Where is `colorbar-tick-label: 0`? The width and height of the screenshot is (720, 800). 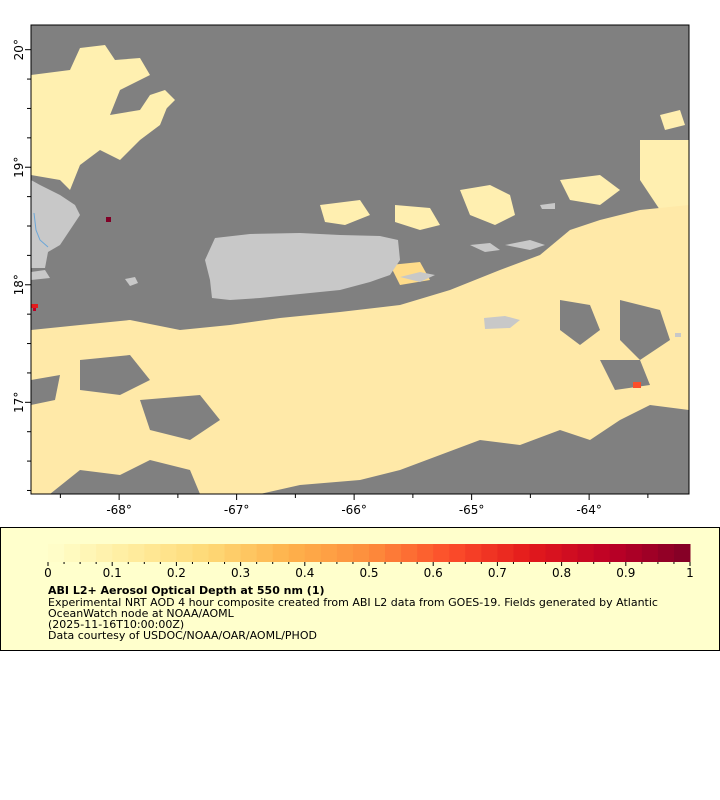 colorbar-tick-label: 0 is located at coordinates (48, 573).